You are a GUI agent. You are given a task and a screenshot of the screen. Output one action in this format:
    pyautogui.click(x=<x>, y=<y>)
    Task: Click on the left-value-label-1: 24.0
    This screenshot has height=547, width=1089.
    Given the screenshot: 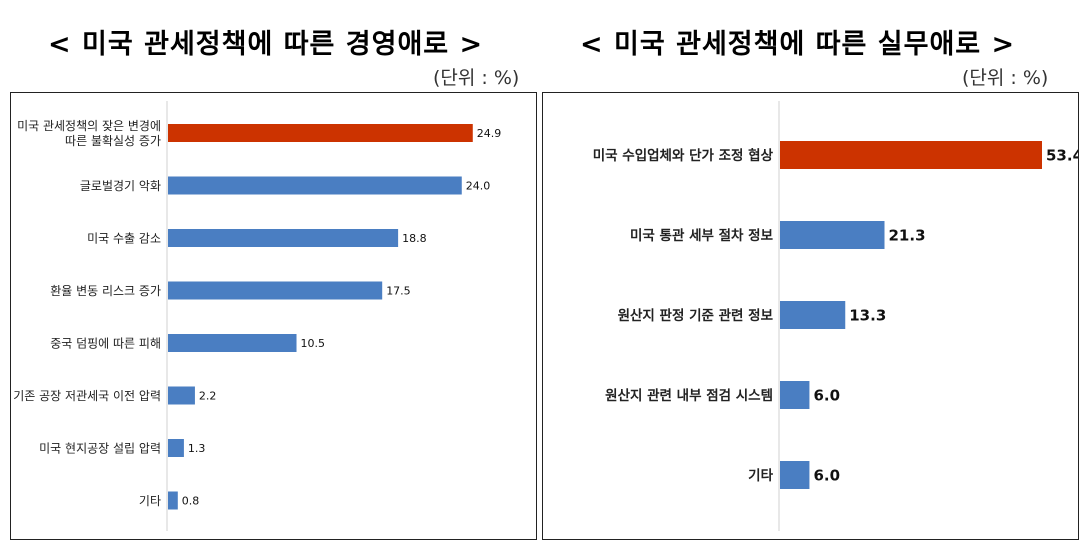 What is the action you would take?
    pyautogui.click(x=478, y=185)
    